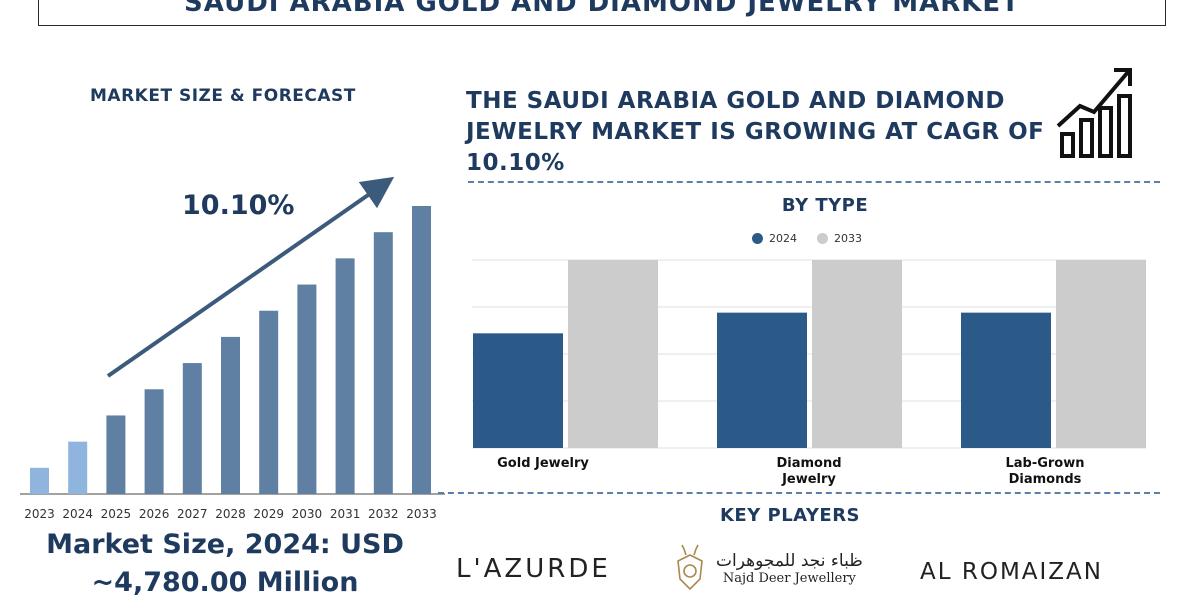  What do you see at coordinates (814, 182) in the screenshot?
I see `divider-top` at bounding box center [814, 182].